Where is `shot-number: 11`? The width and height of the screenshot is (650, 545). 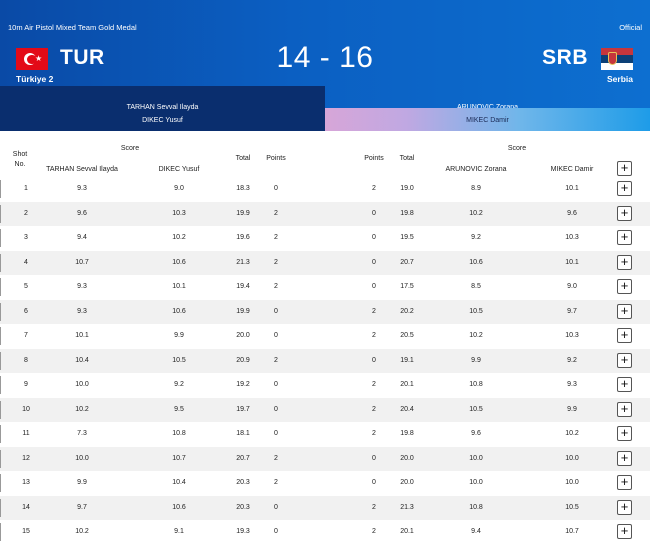 shot-number: 11 is located at coordinates (26, 433).